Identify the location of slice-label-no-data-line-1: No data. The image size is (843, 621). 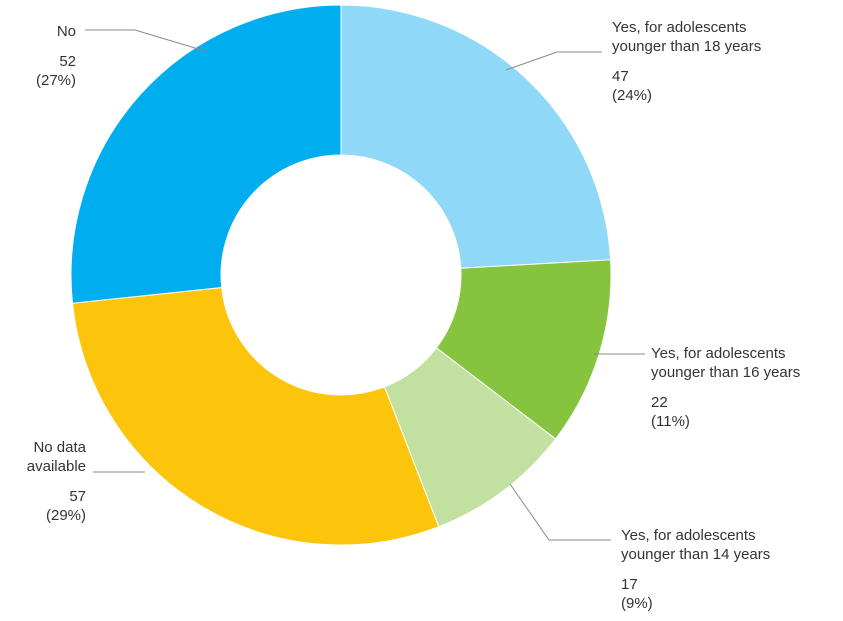
(59, 447).